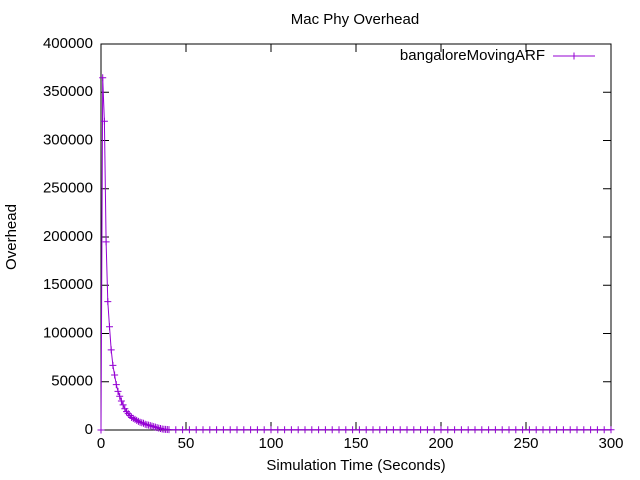 The width and height of the screenshot is (640, 480). I want to click on y-tick-label: 100000, so click(68, 332).